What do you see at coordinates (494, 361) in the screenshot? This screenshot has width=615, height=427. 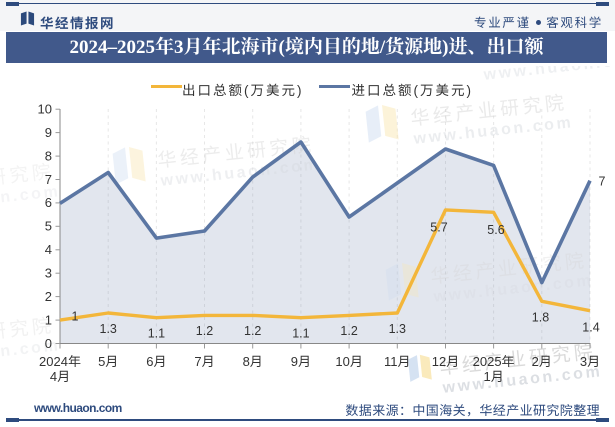 I see `svg-text: 2025年` at bounding box center [494, 361].